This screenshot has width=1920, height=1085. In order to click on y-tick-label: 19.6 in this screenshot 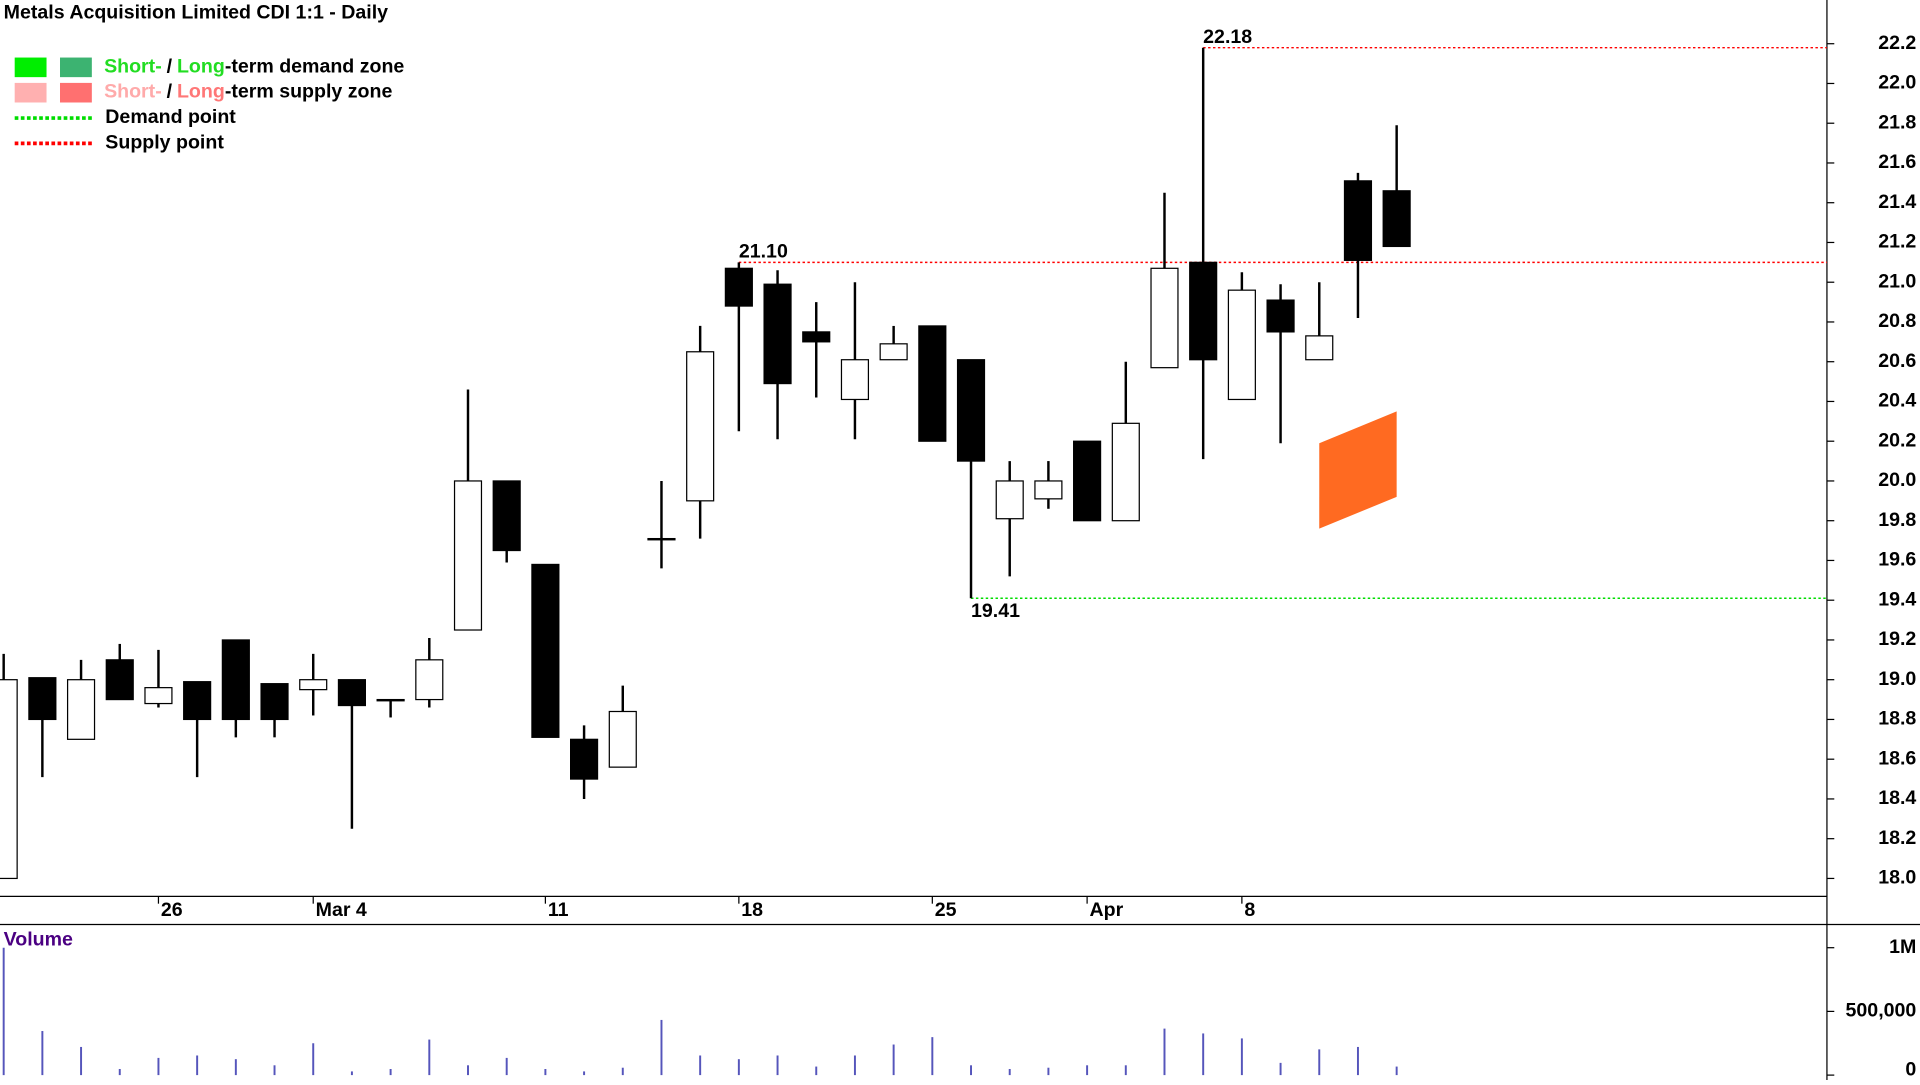, I will do `click(1897, 560)`.